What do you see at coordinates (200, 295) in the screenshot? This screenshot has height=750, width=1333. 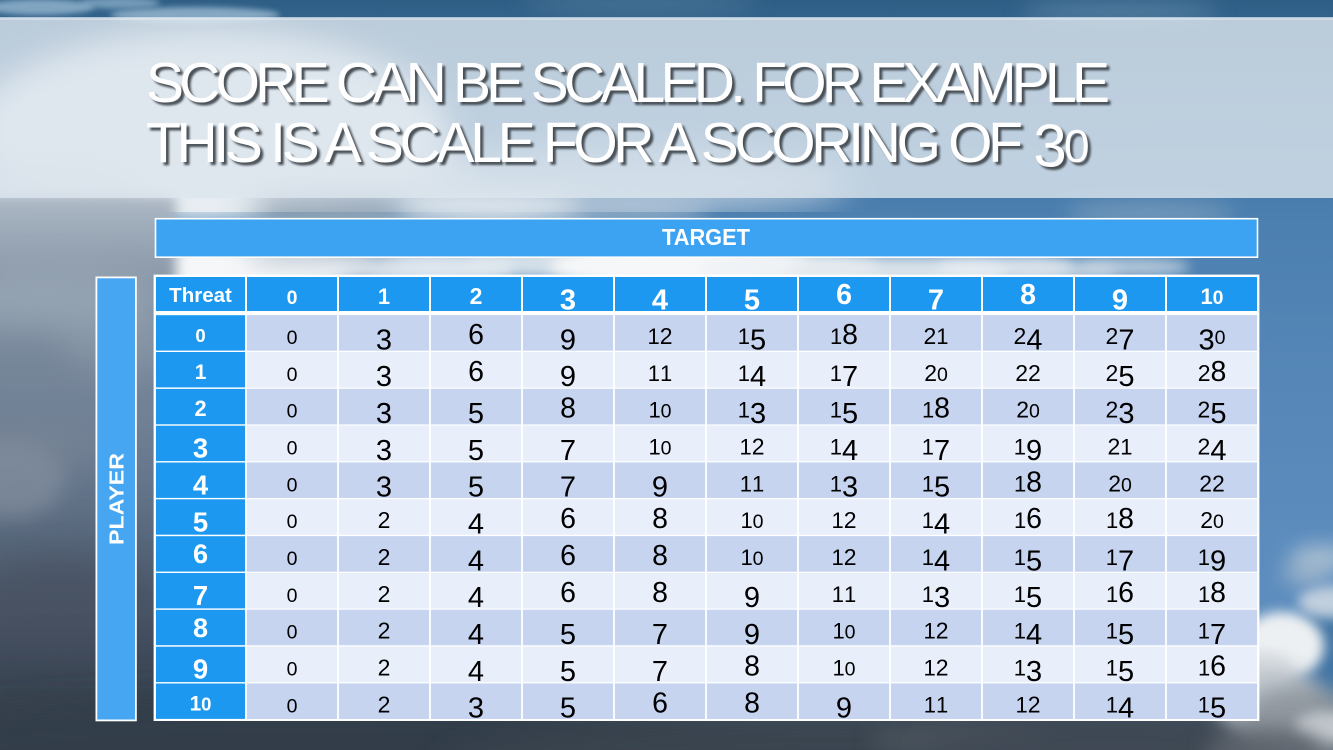 I see `svg-text: Threat` at bounding box center [200, 295].